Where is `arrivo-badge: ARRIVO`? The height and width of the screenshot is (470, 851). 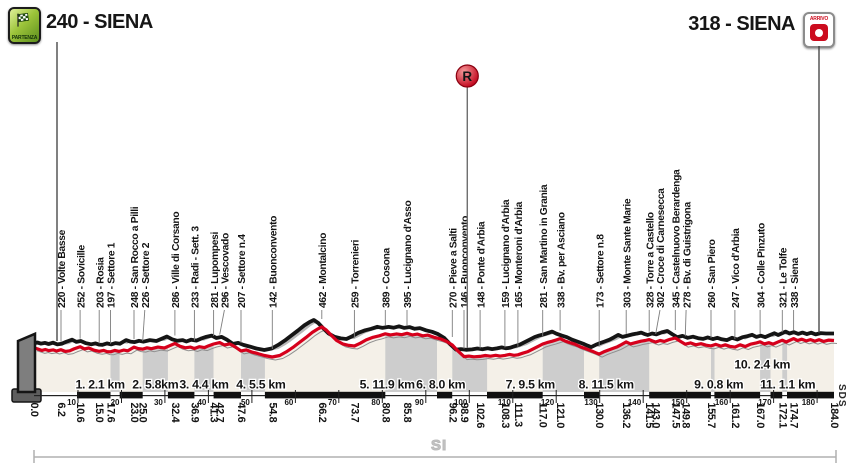
arrivo-badge: ARRIVO is located at coordinates (819, 30).